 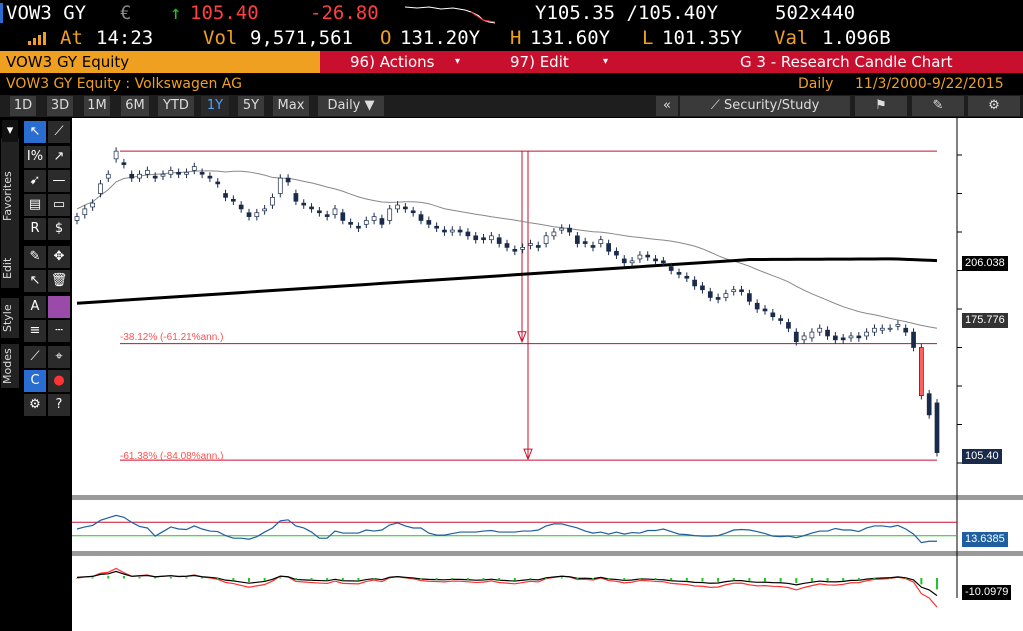 What do you see at coordinates (392, 62) in the screenshot?
I see `actions-menu: 96) Actions` at bounding box center [392, 62].